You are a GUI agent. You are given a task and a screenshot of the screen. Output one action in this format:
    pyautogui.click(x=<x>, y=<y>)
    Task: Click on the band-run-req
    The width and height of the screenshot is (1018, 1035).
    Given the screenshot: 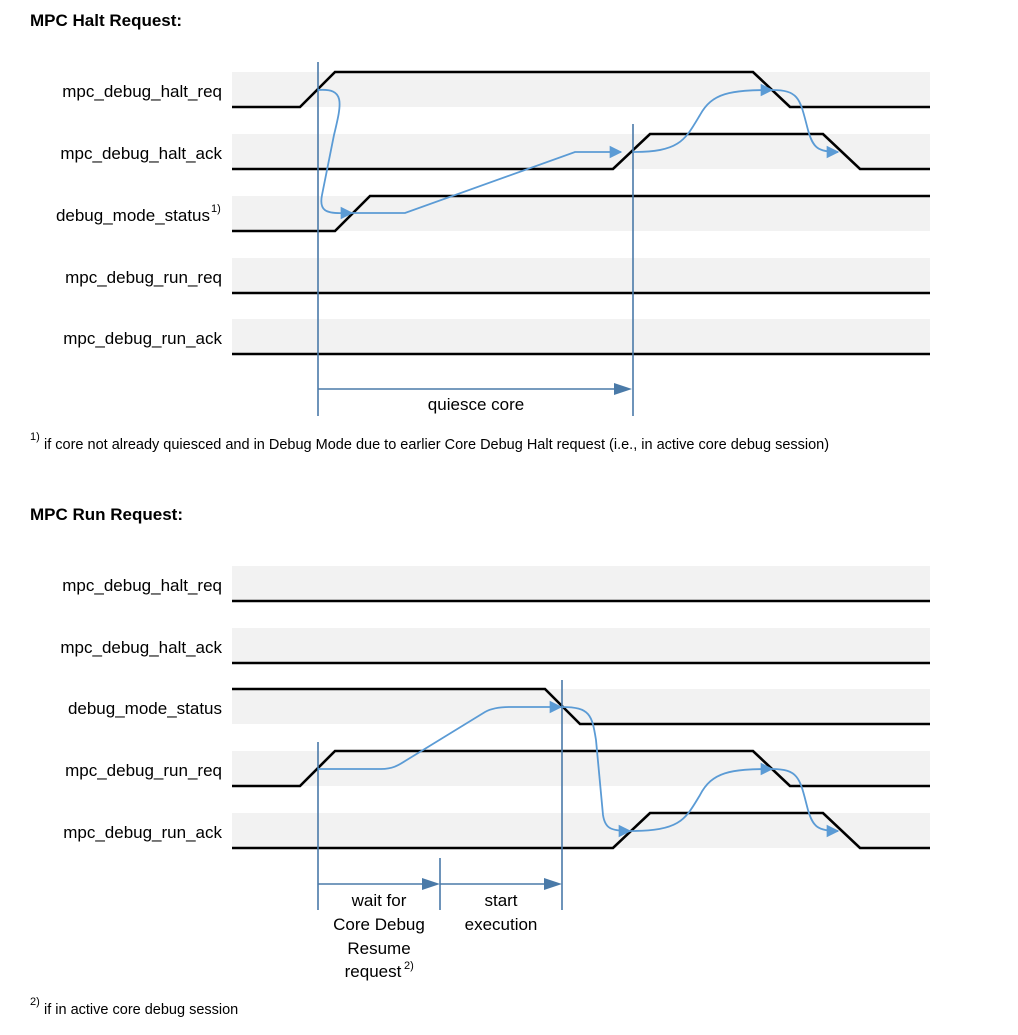 What is the action you would take?
    pyautogui.click(x=581, y=275)
    